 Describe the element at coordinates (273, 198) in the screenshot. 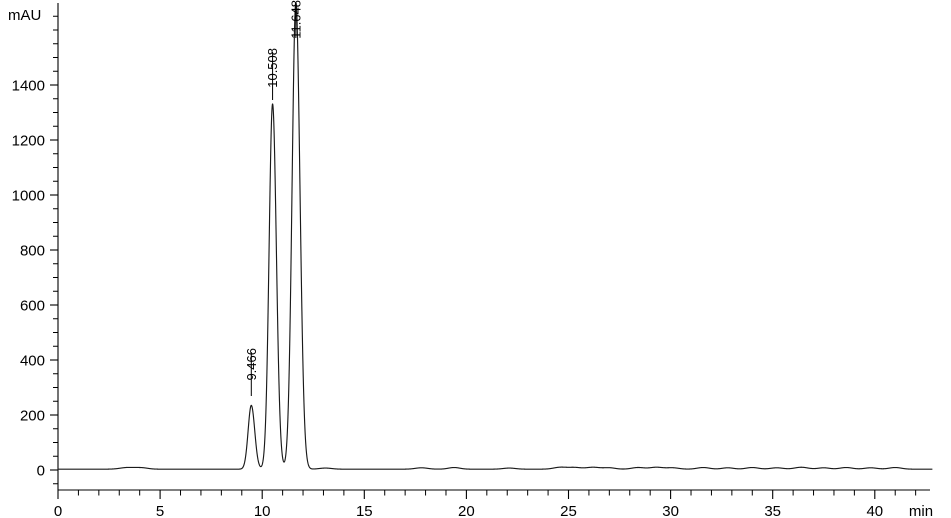

I see `peak-labels: 9.466 10.508 11.648` at that location.